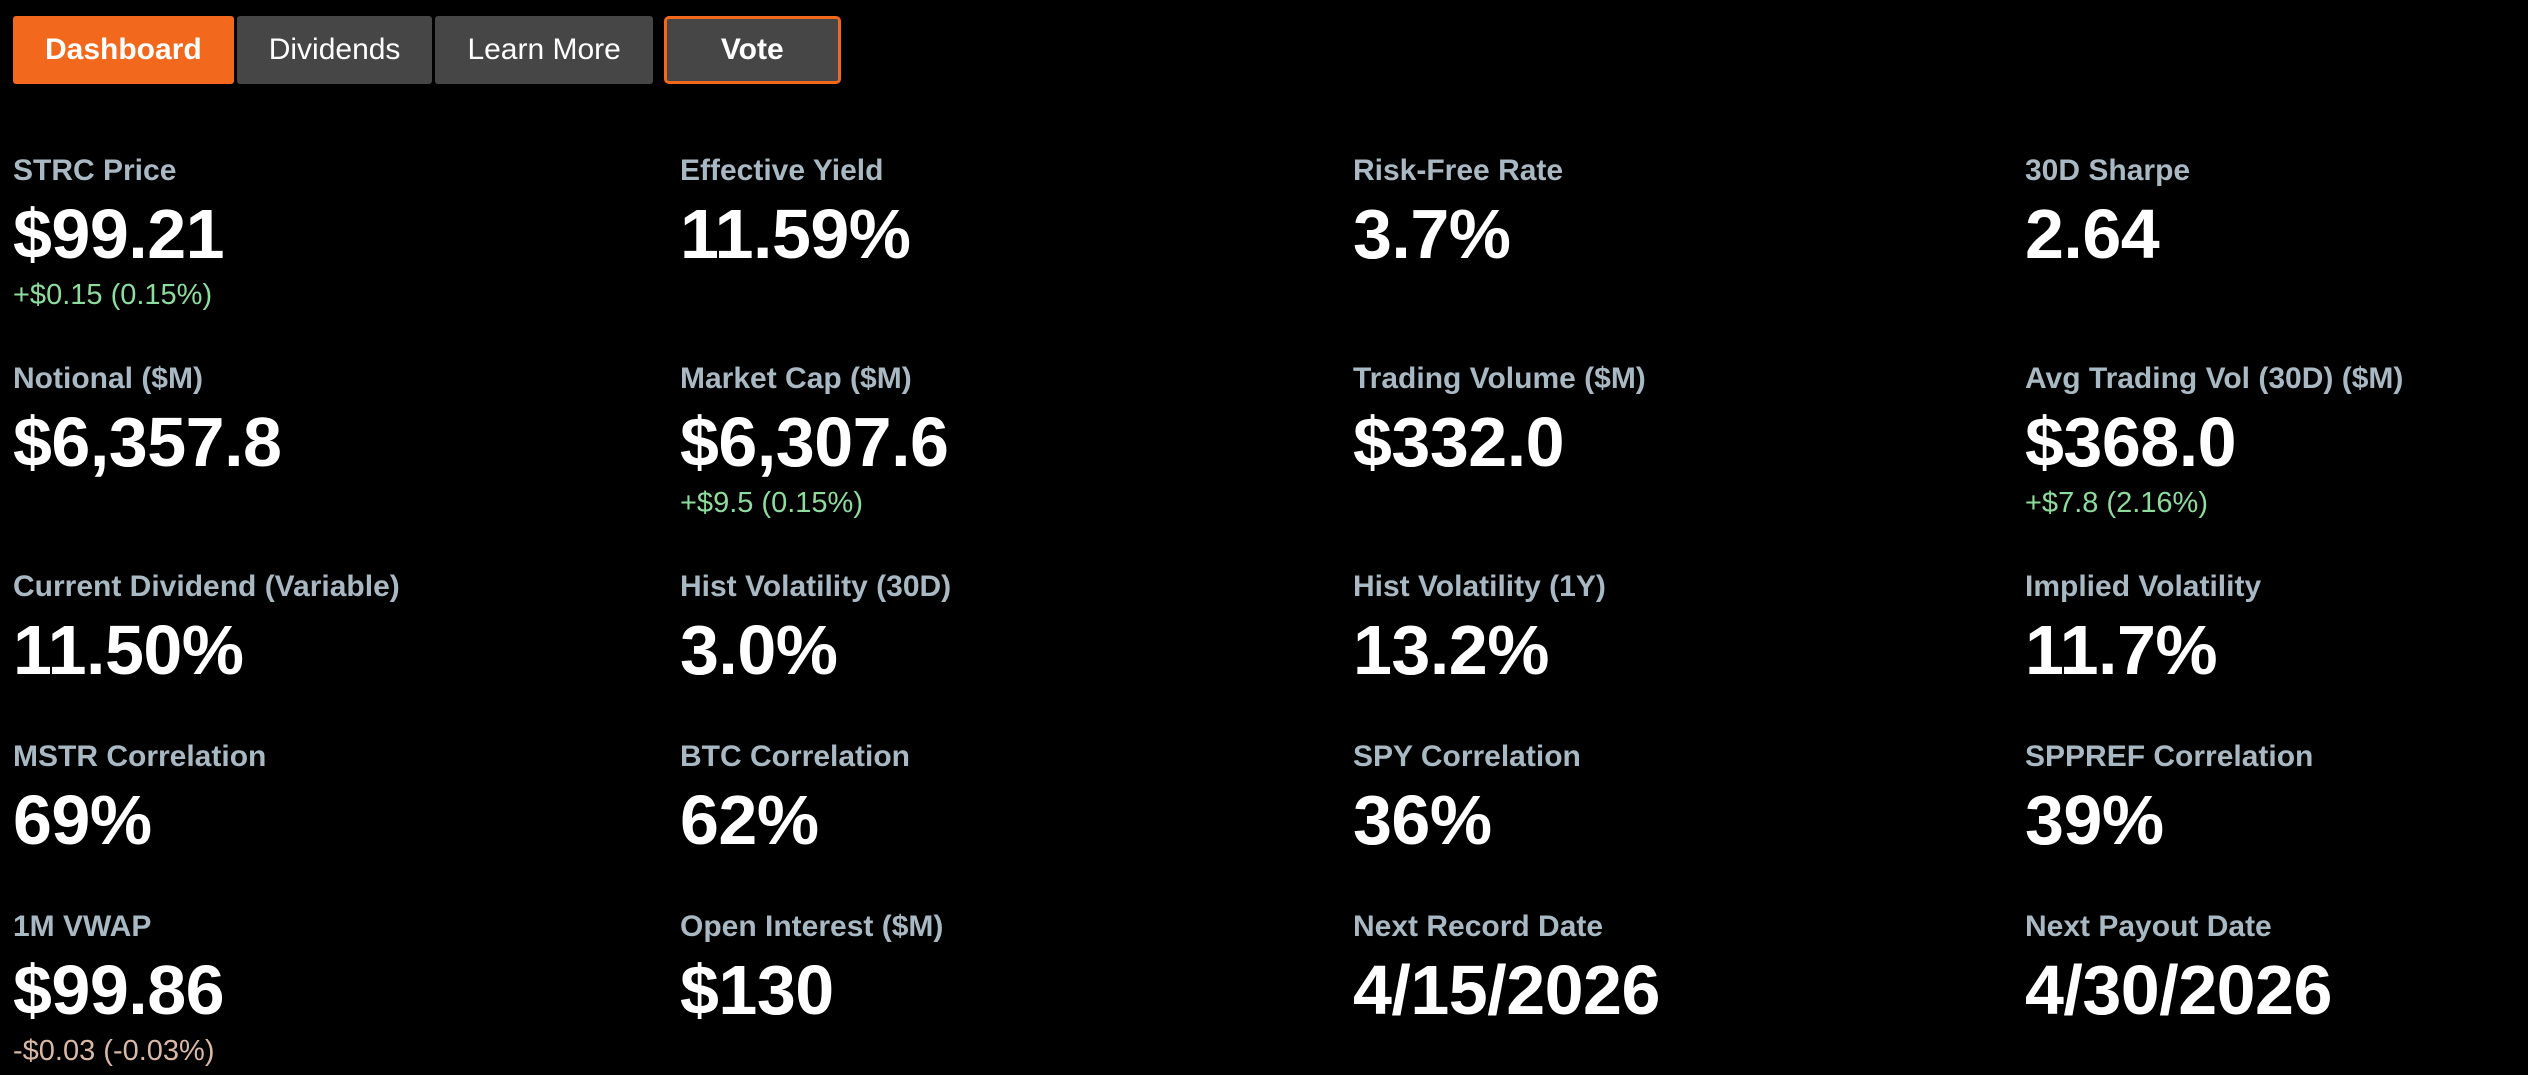 Image resolution: width=2528 pixels, height=1075 pixels. I want to click on metric-card-btc-correlation: BTC Correlation 62%, so click(1016, 799).